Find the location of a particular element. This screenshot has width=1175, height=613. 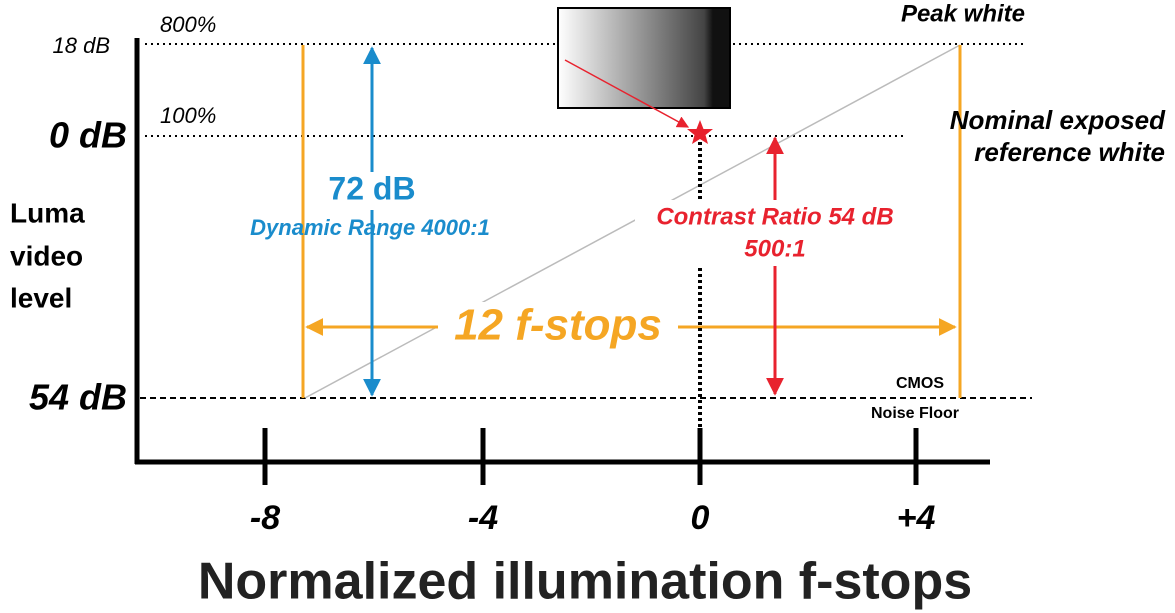

level-percent: 800% is located at coordinates (188, 24).